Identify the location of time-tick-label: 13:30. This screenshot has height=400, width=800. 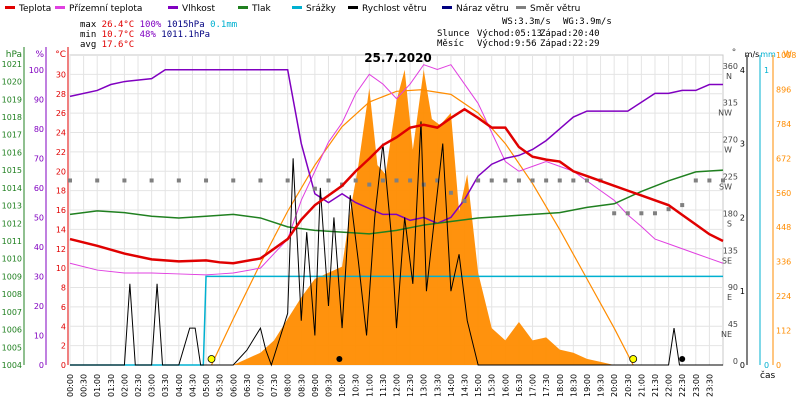
(437, 385).